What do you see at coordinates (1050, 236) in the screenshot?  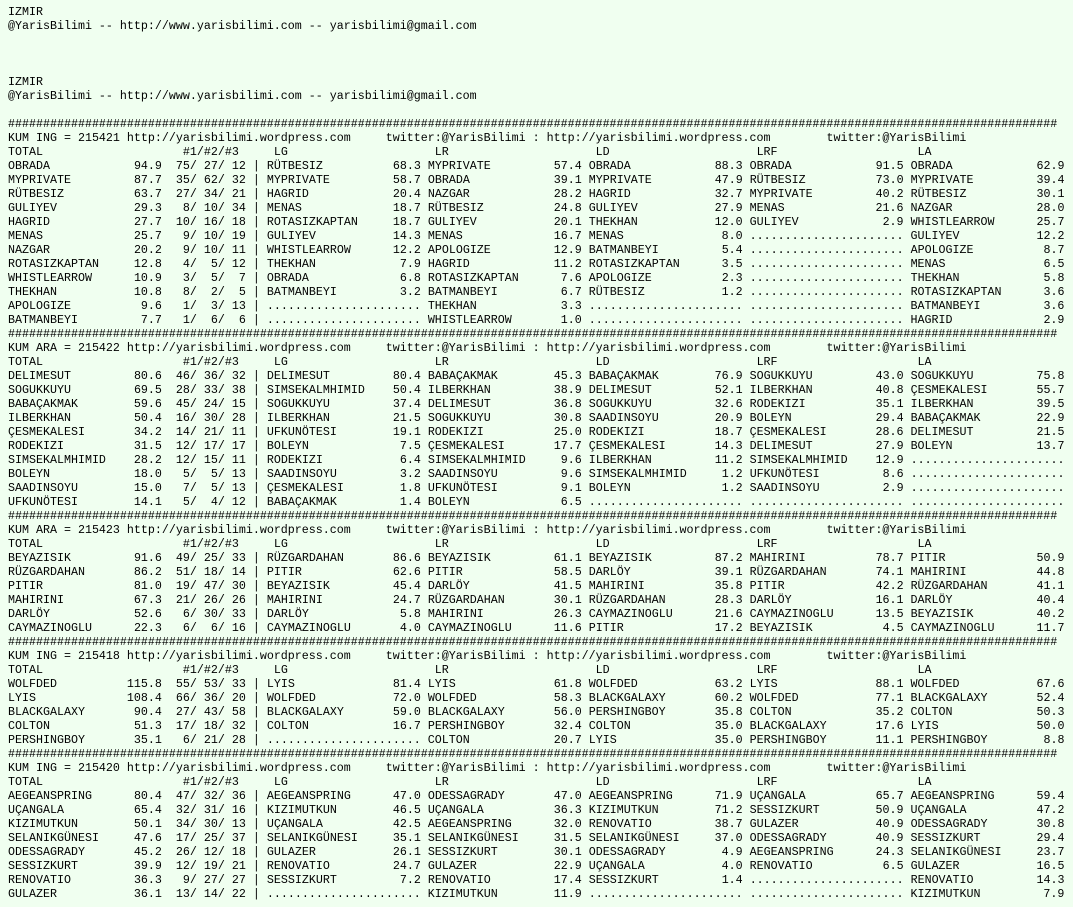 I see `la-score: 12.2` at bounding box center [1050, 236].